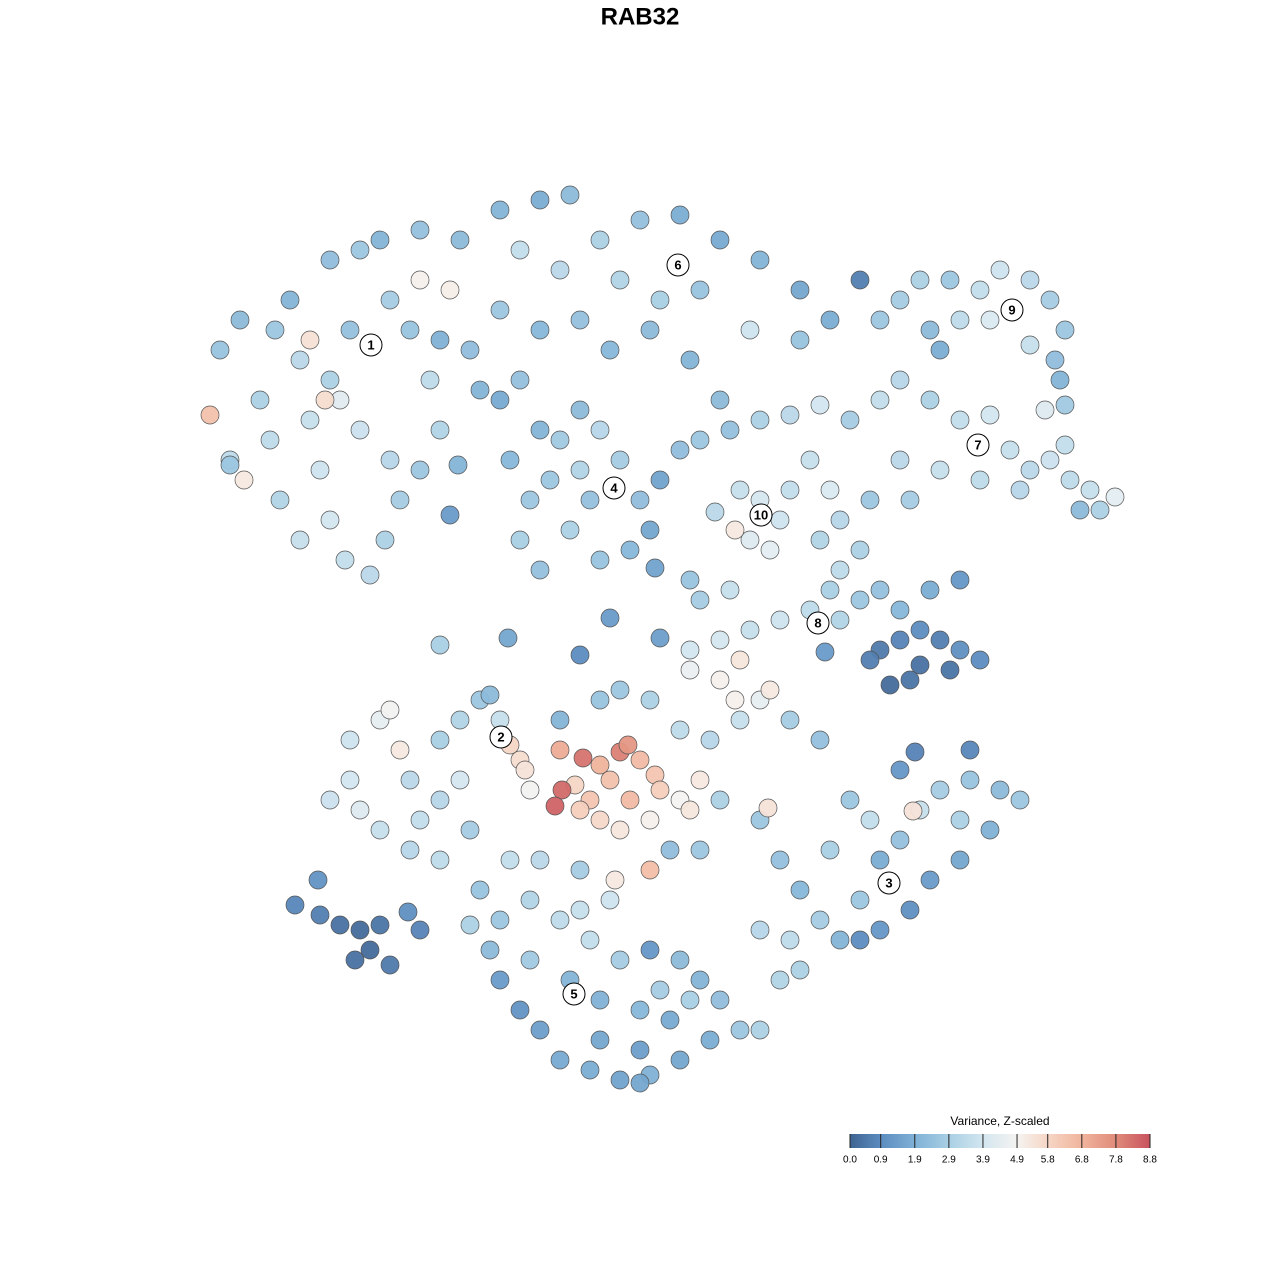  I want to click on cluster-label: 7, so click(977, 444).